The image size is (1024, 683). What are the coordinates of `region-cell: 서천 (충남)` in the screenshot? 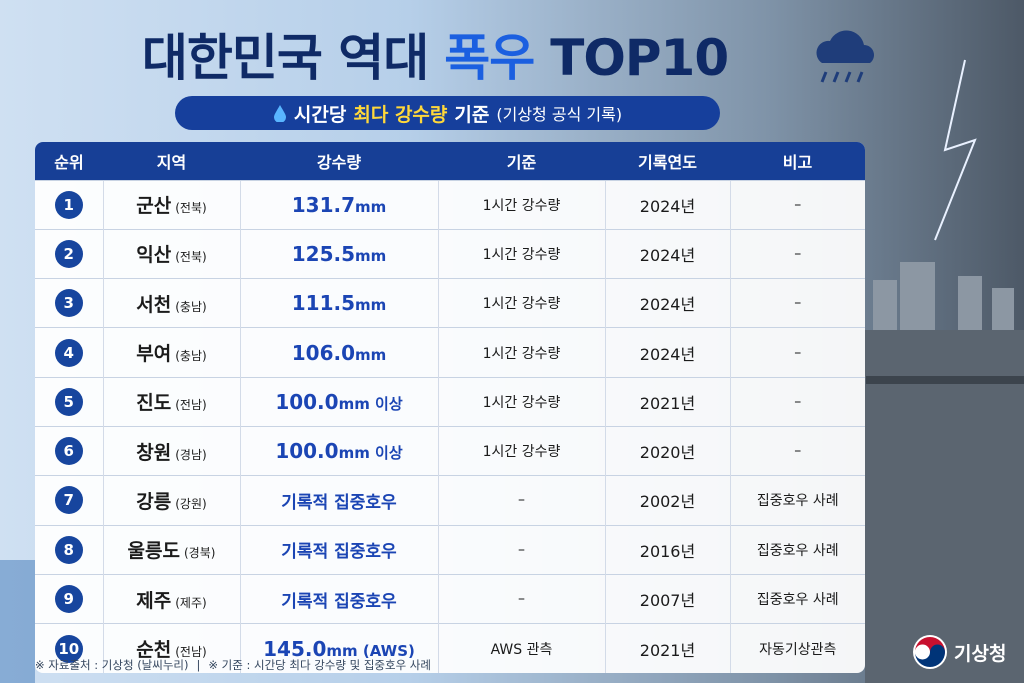 It's located at (171, 303).